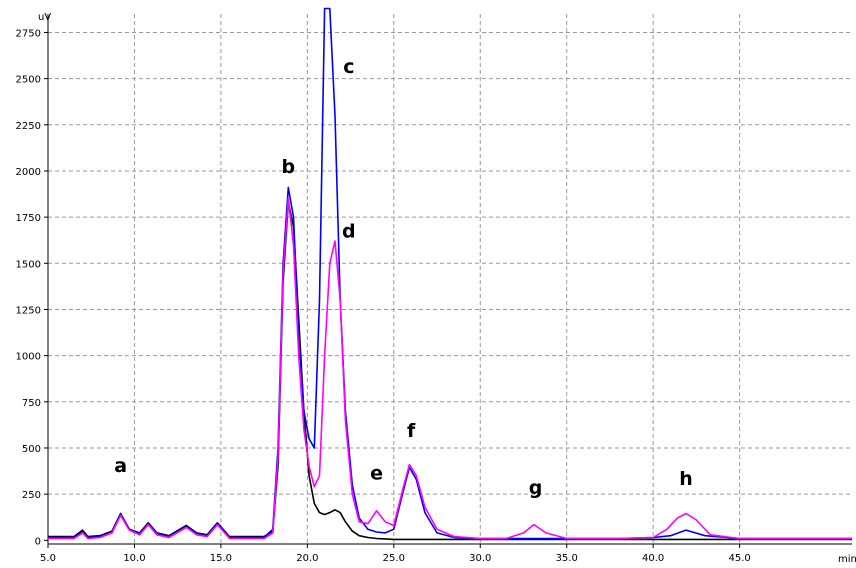 The height and width of the screenshot is (568, 856). I want to click on peak-label-f: f, so click(411, 431).